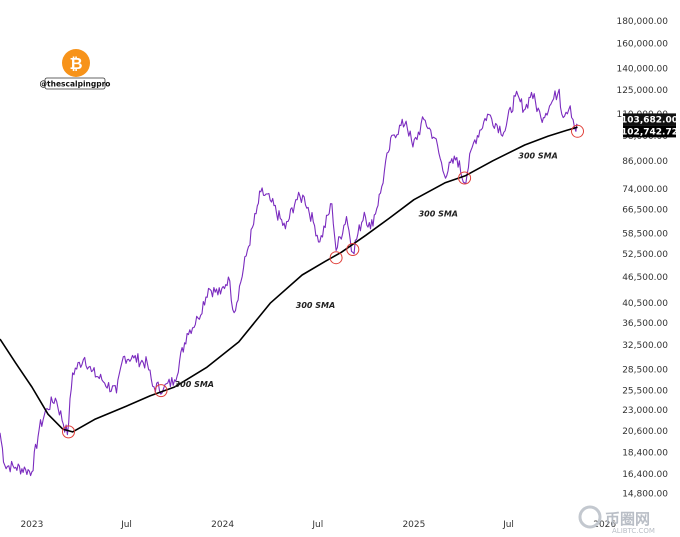  I want to click on watermark-logo-icon, so click(590, 517).